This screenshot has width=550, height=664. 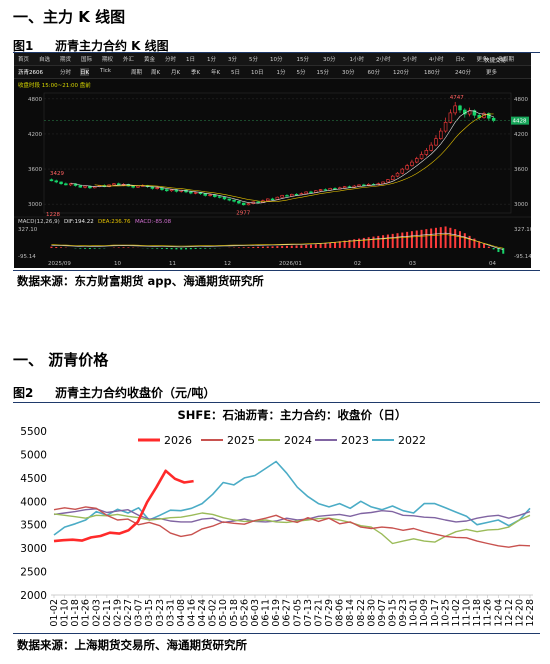 I want to click on terminal-top-tab: 4小时, so click(x=436, y=60).